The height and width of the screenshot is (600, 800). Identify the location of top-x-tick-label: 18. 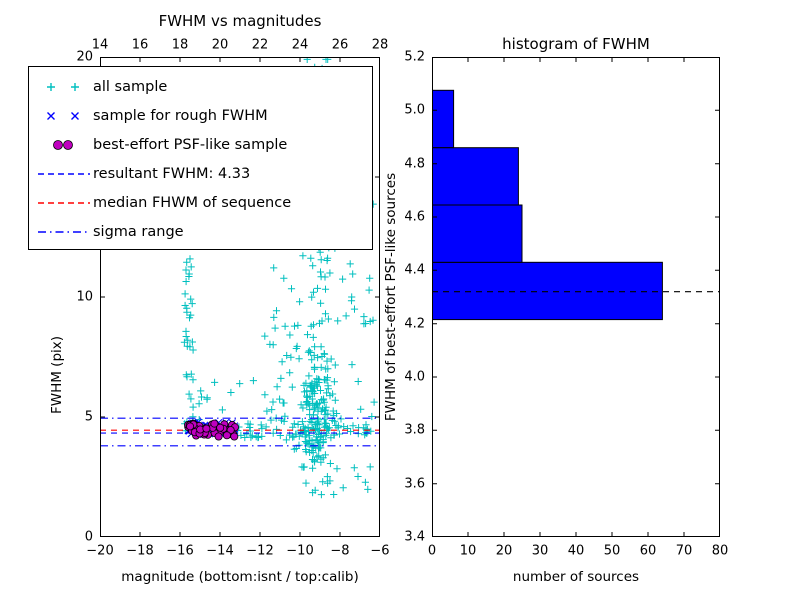
(180, 45).